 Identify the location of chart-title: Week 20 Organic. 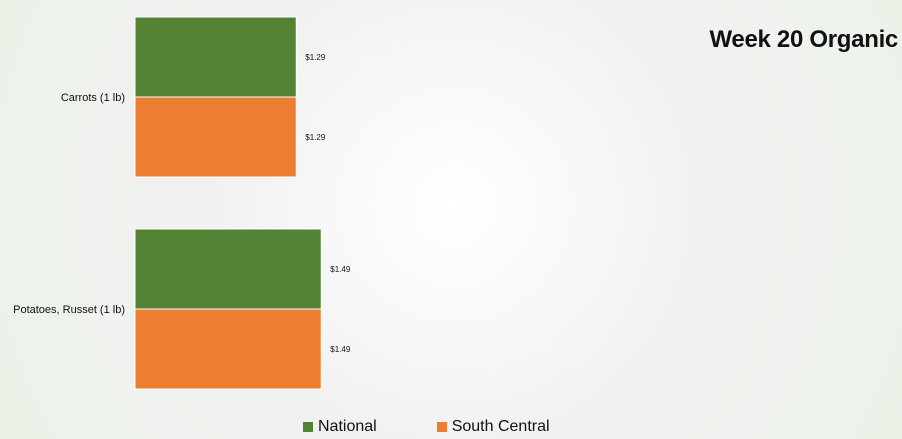
(804, 39).